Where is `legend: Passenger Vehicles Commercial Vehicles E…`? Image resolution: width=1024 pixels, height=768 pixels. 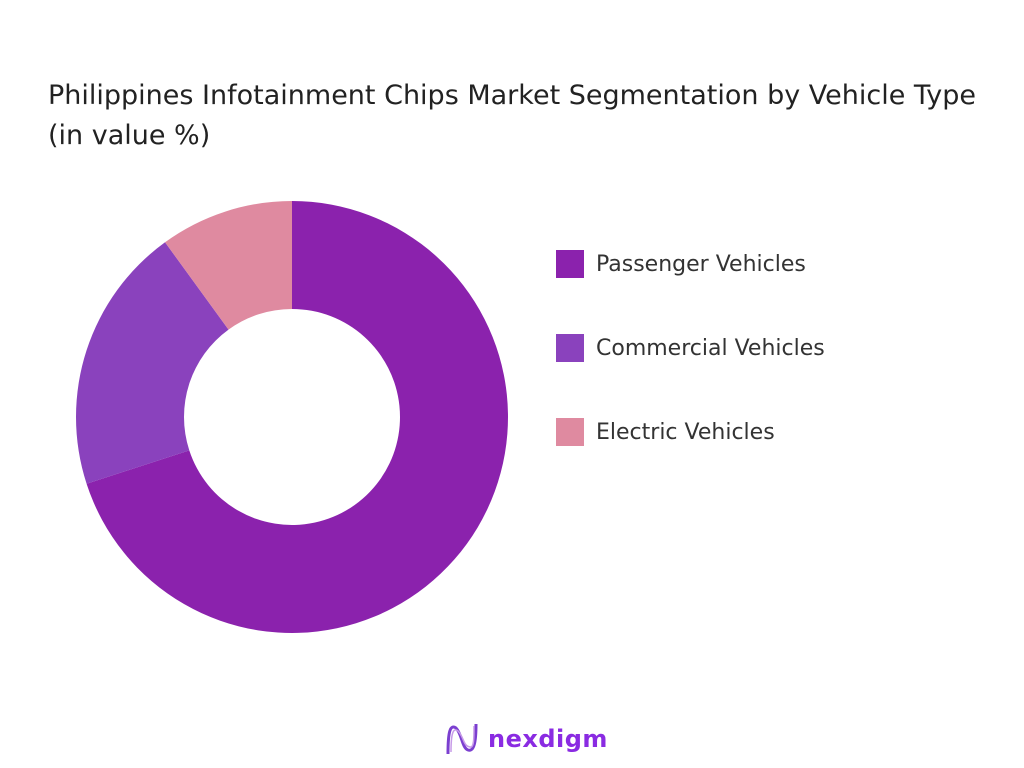 legend: Passenger Vehicles Commercial Vehicles E… is located at coordinates (690, 376).